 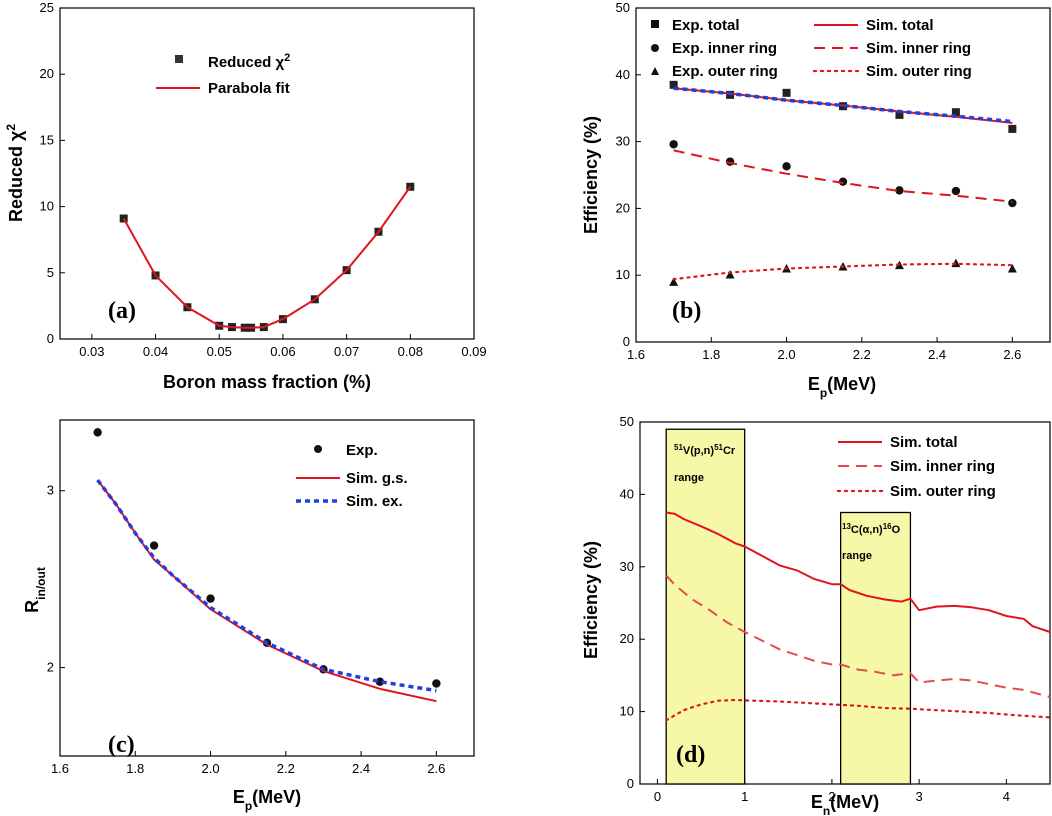 I want to click on ticks-c: 1.6 1.8 2.0 2.2 2.4 2.6 2 3, so click(x=246, y=629).